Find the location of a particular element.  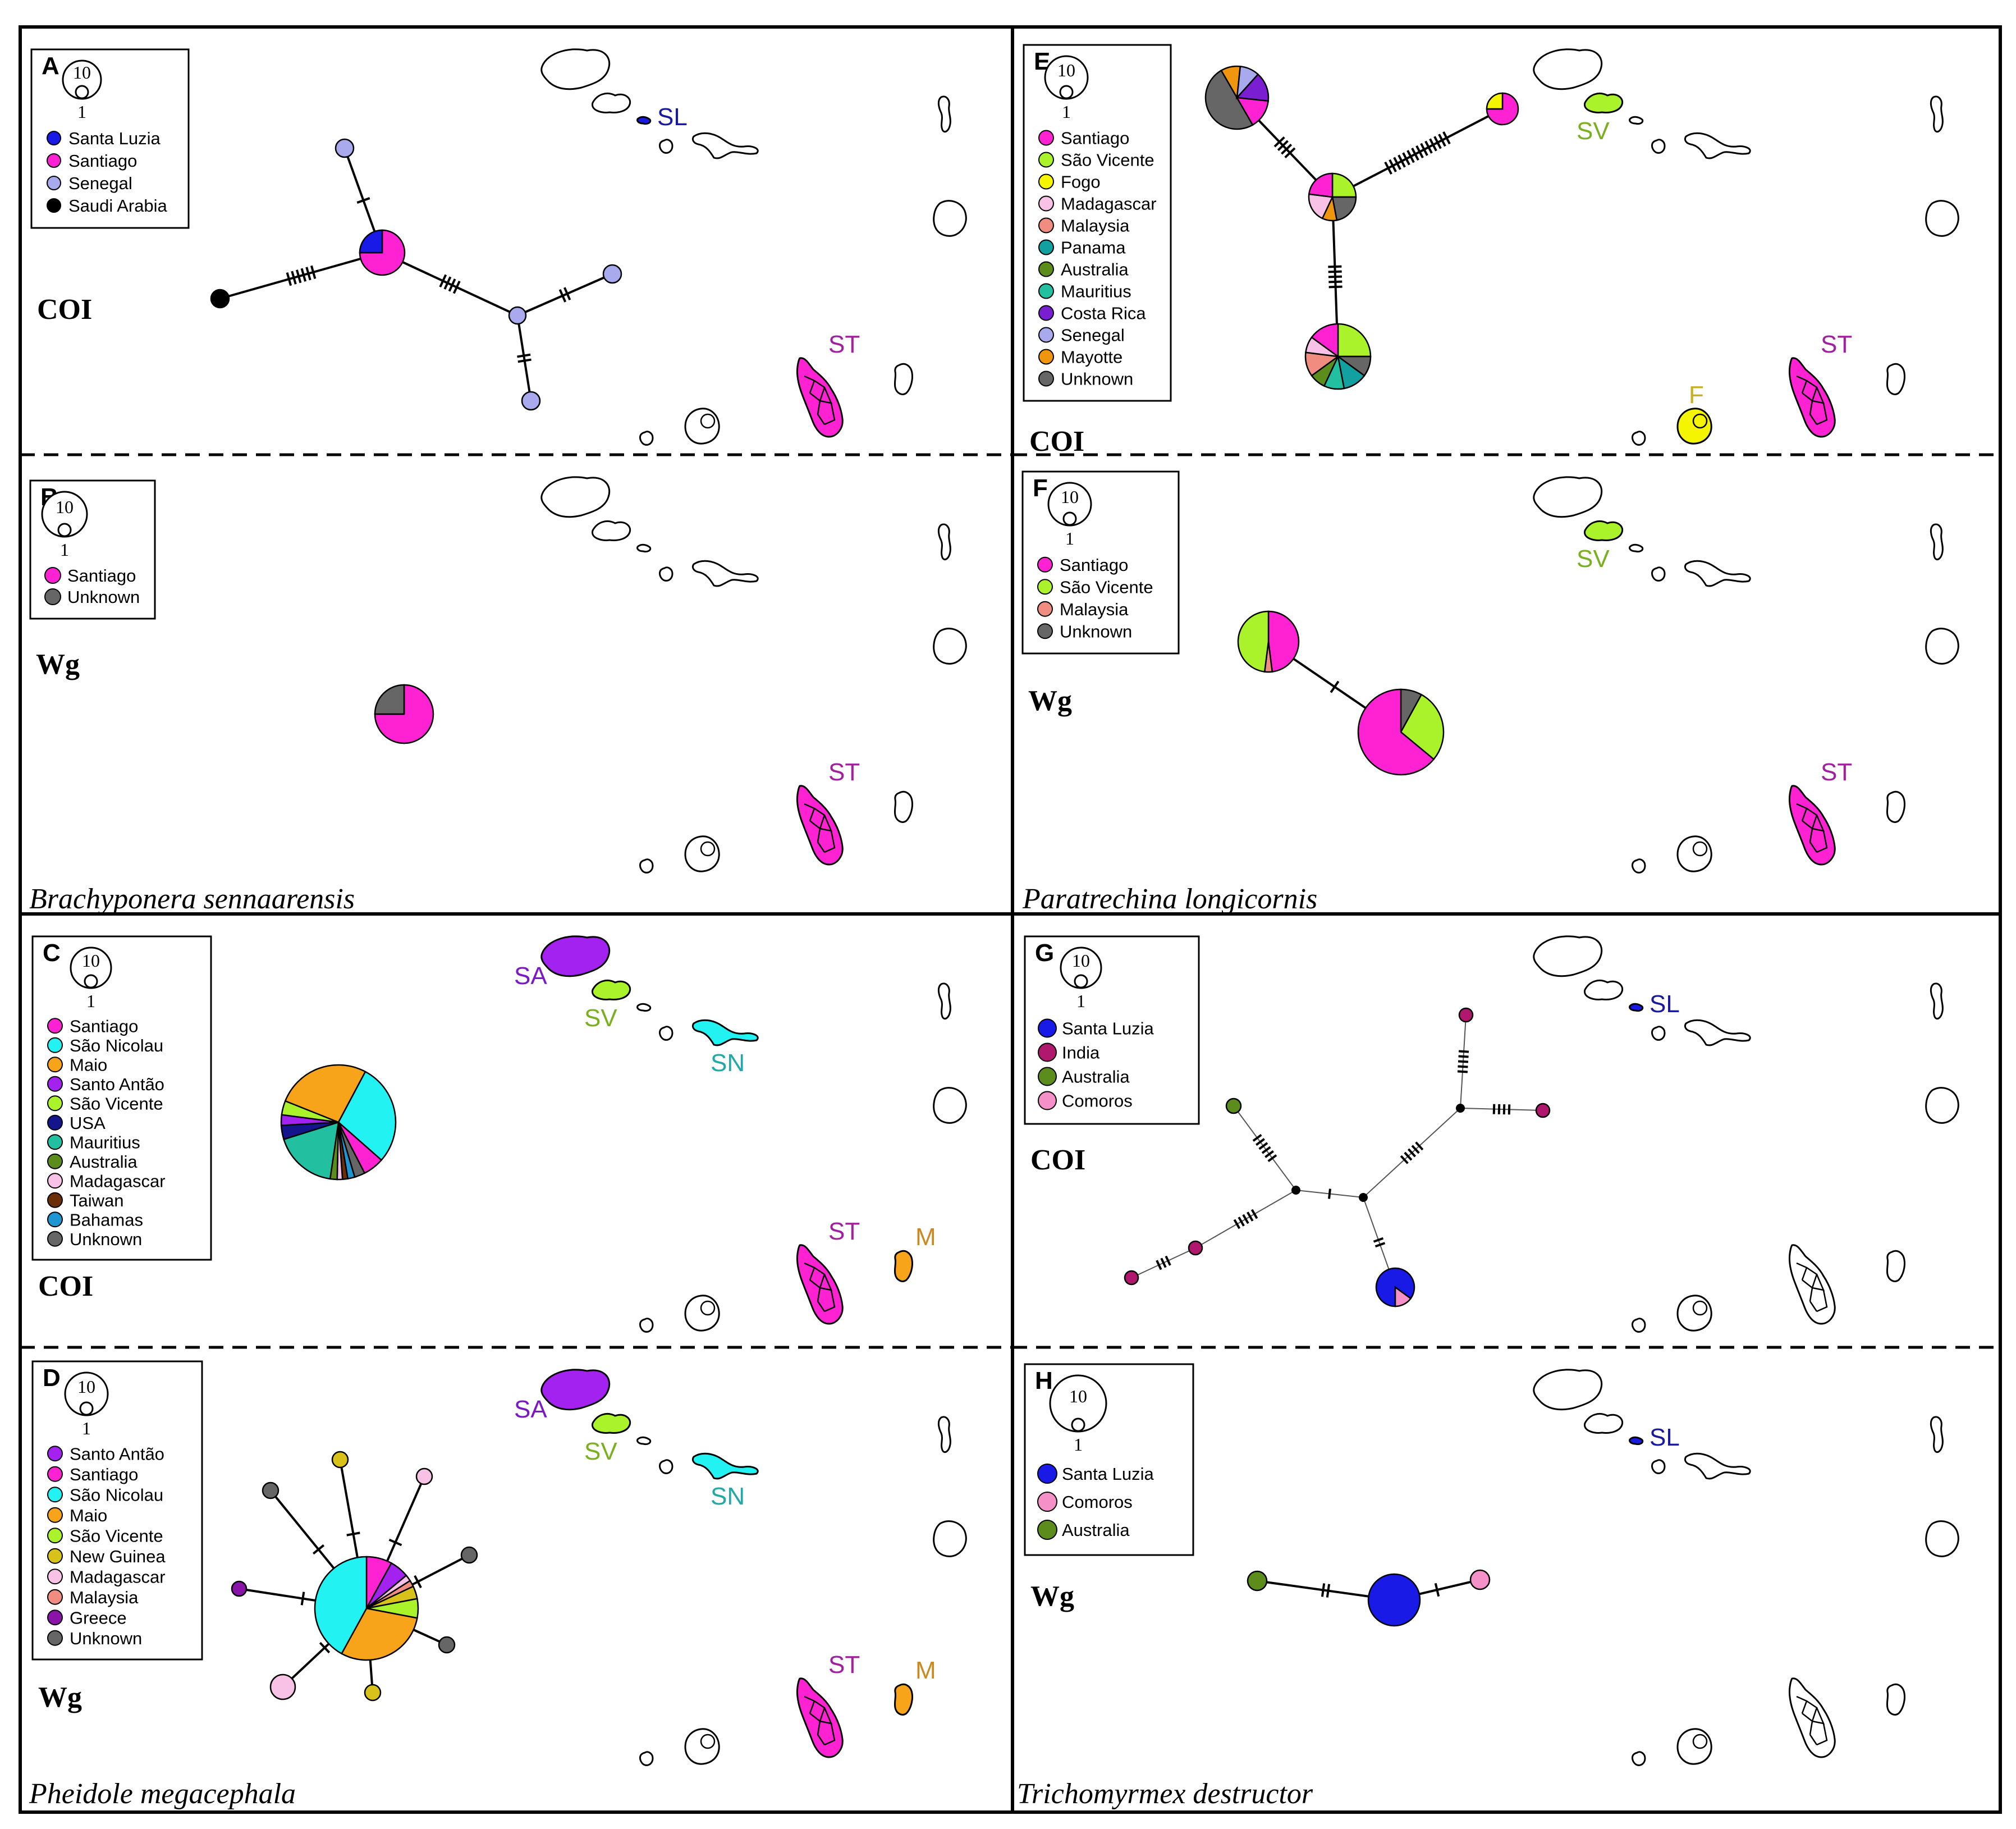

scale-label-large-C: 10 is located at coordinates (91, 960).